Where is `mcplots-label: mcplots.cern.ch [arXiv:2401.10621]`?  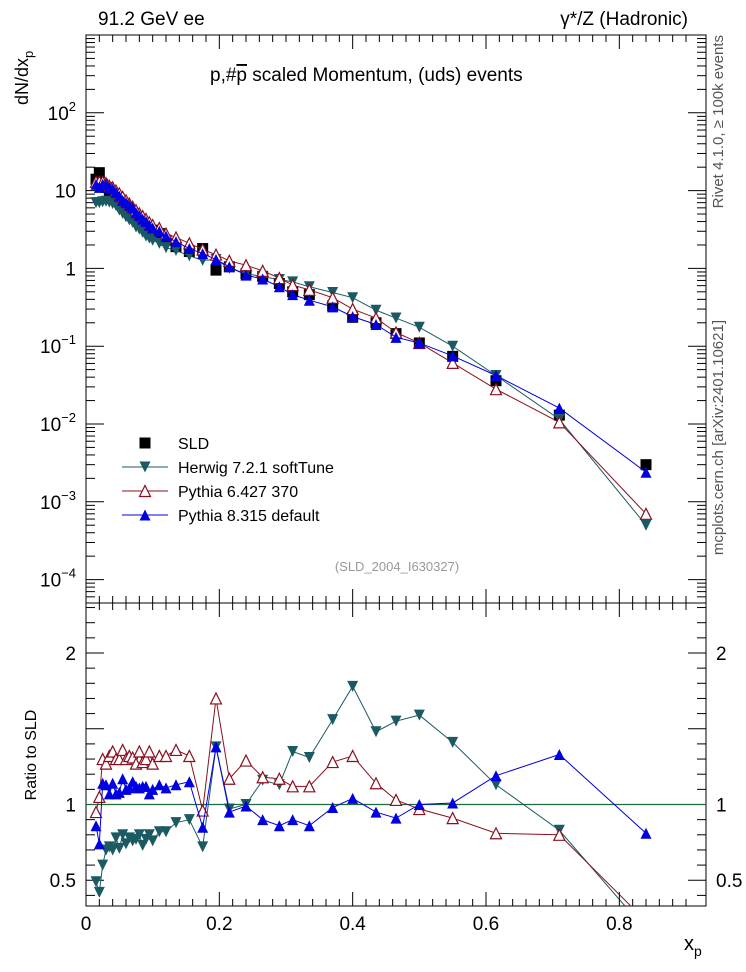
mcplots-label: mcplots.cern.ch [arXiv:2401.10621] is located at coordinates (718, 437).